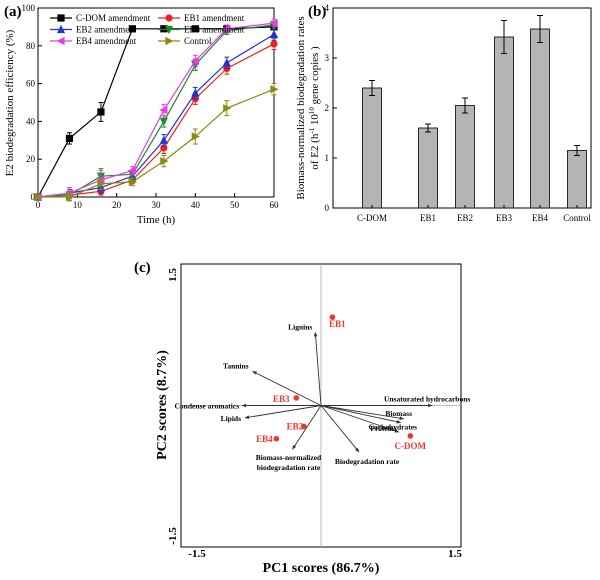  What do you see at coordinates (372, 148) in the screenshot?
I see `panel-b-bar-c-dom` at bounding box center [372, 148].